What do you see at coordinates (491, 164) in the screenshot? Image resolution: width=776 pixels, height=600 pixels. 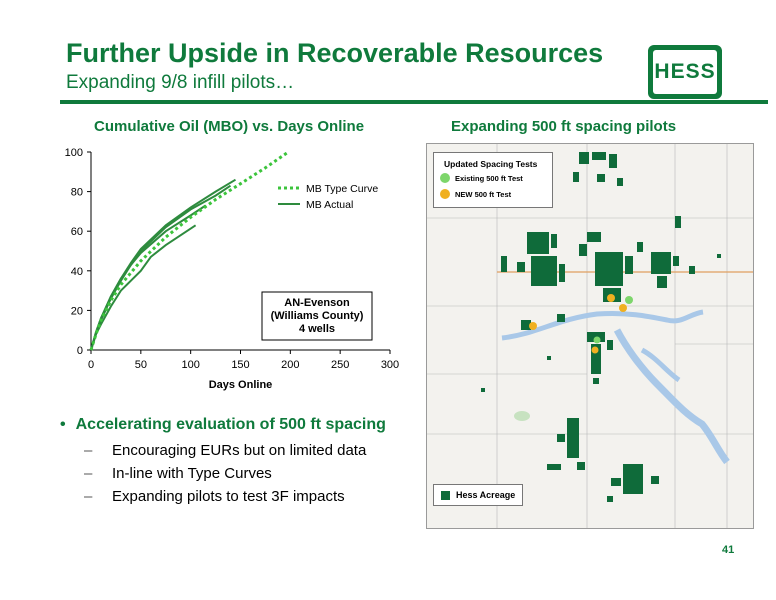 I see `legend-title: Updated Spacing Tests` at bounding box center [491, 164].